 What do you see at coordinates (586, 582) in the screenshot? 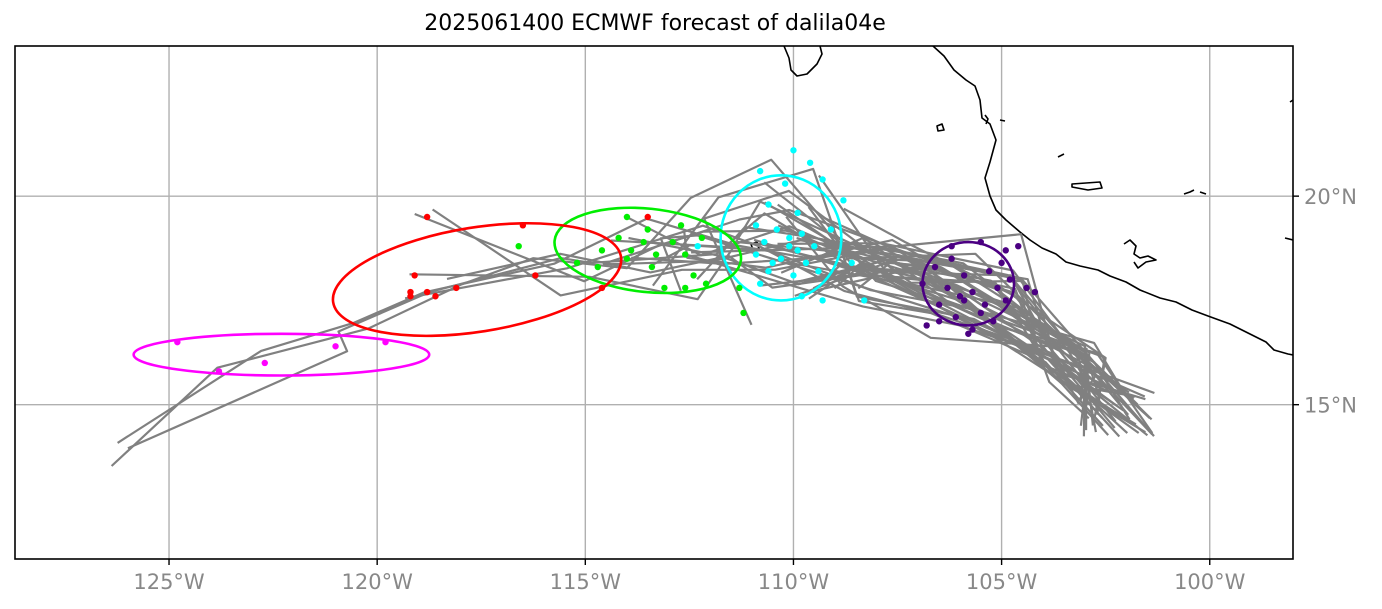
I see `x-tick-label: 115°W` at bounding box center [586, 582].